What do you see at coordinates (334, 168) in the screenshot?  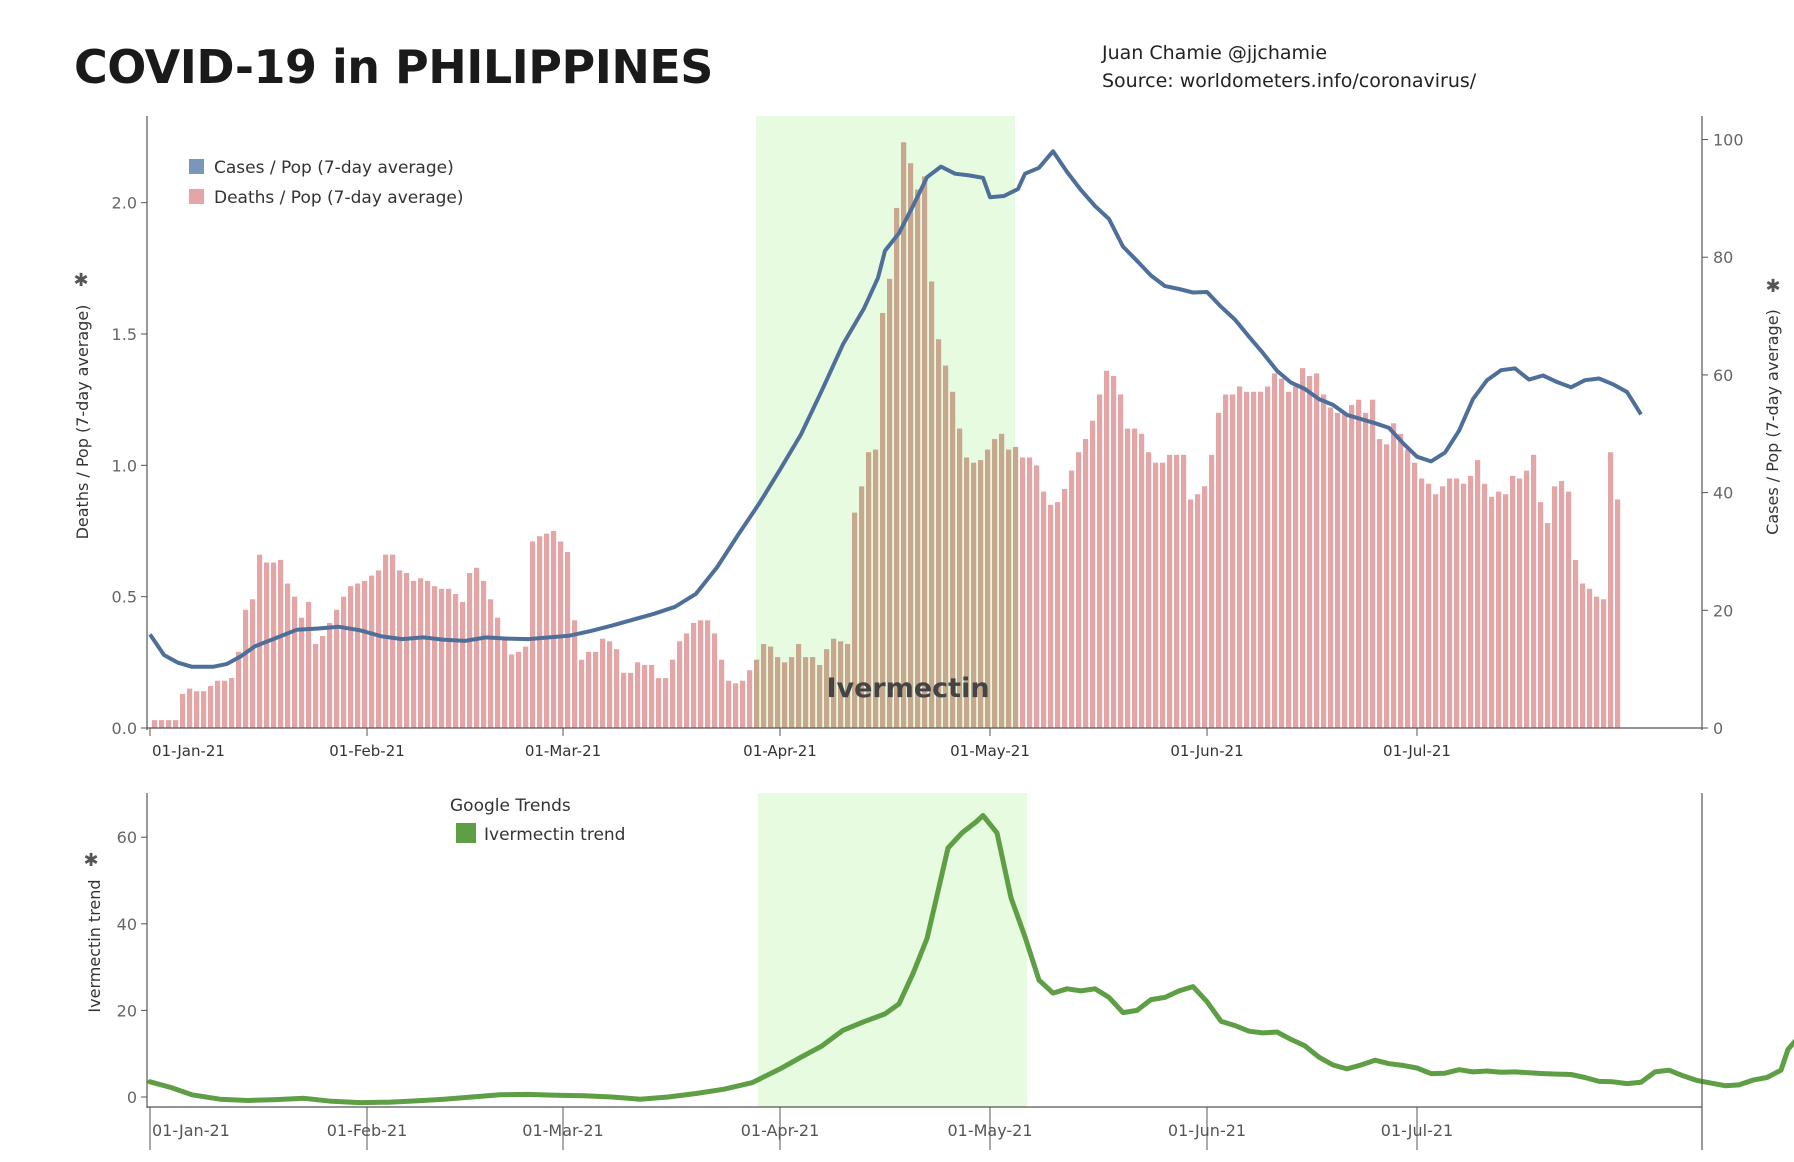 I see `cases-legend-label: Cases / Pop (7-day average)` at bounding box center [334, 168].